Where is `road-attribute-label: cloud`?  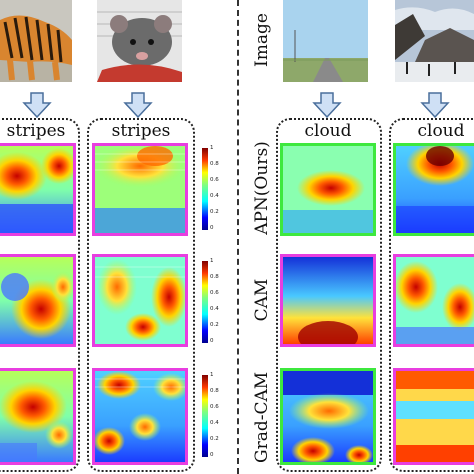 road-attribute-label: cloud is located at coordinates (328, 131).